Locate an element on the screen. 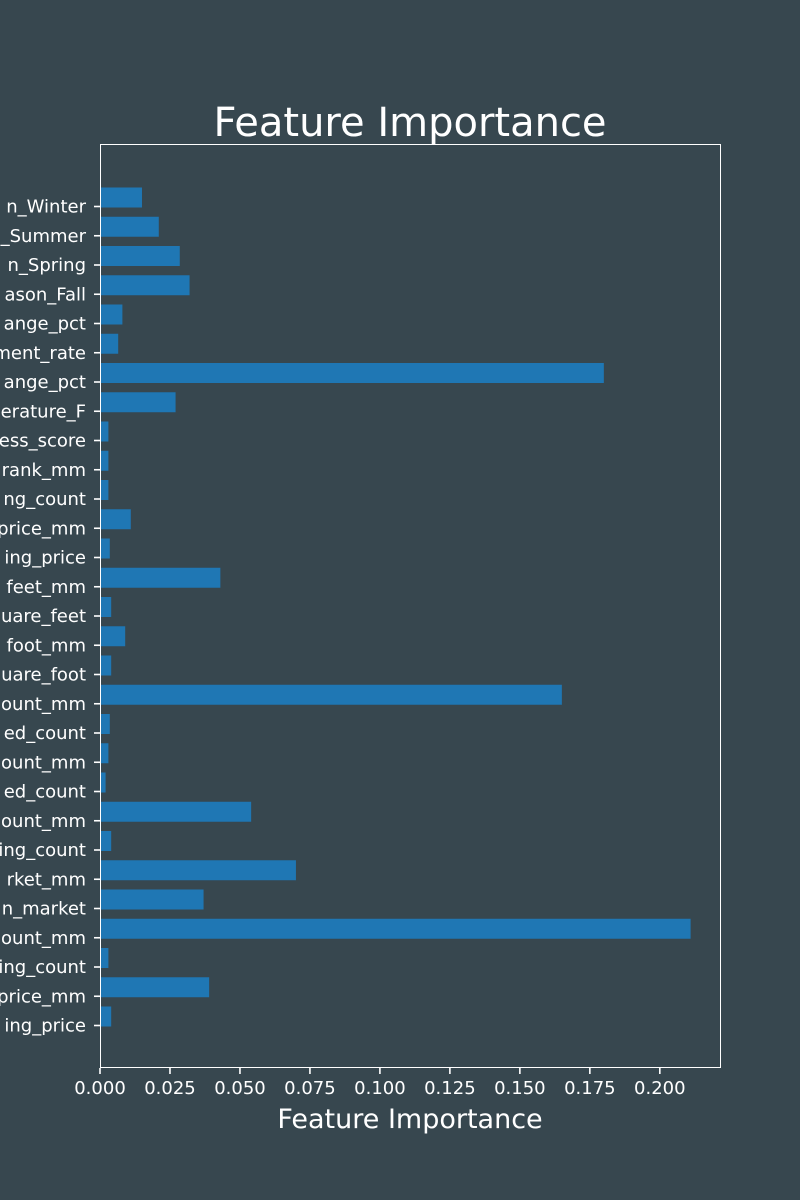 This screenshot has height=1200, width=800. y-tick-label-15: feet_mm is located at coordinates (46, 587).